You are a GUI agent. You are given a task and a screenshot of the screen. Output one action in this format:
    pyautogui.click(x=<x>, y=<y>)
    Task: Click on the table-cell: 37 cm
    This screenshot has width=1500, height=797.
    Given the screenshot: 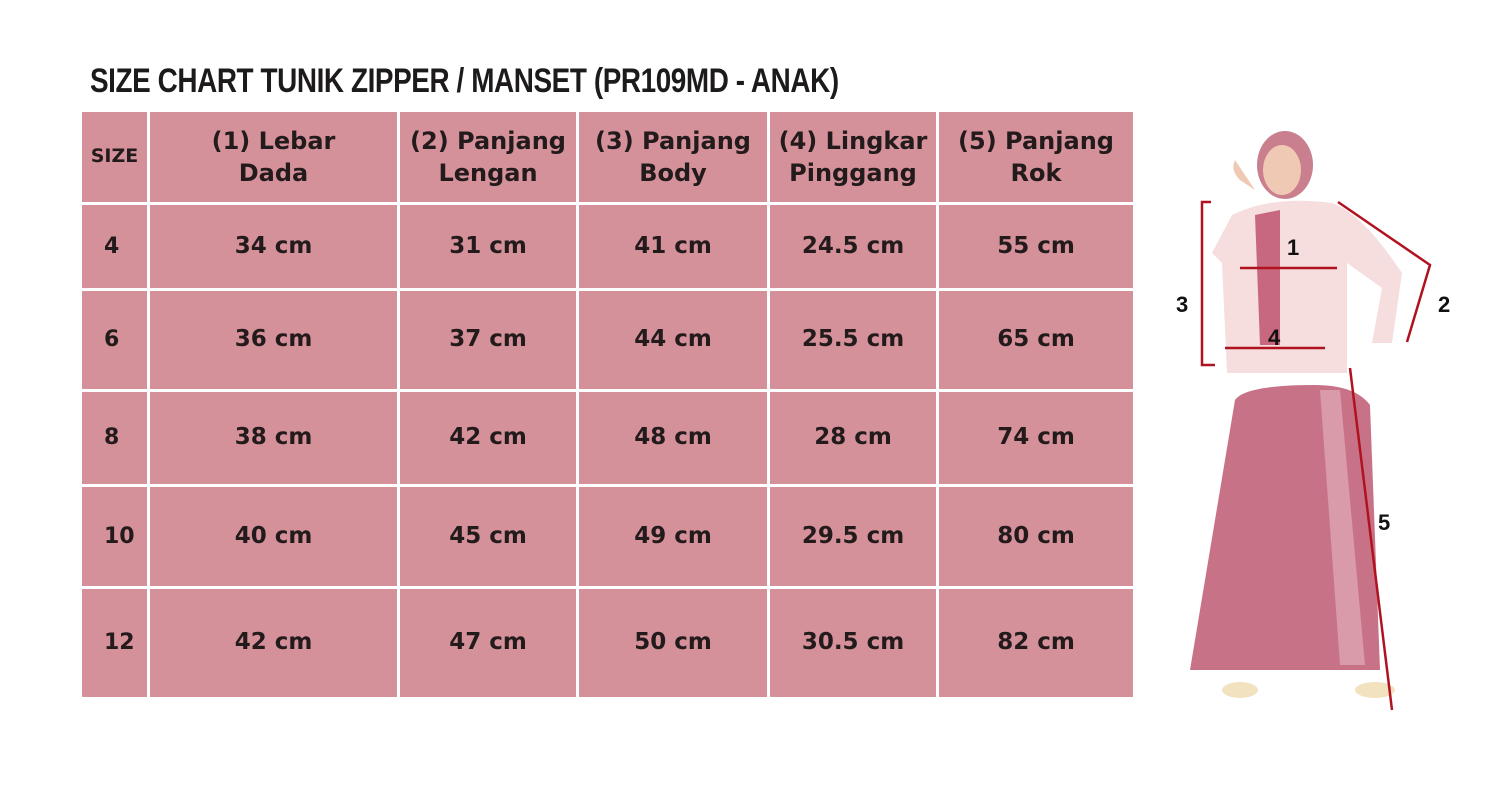 What is the action you would take?
    pyautogui.click(x=488, y=340)
    